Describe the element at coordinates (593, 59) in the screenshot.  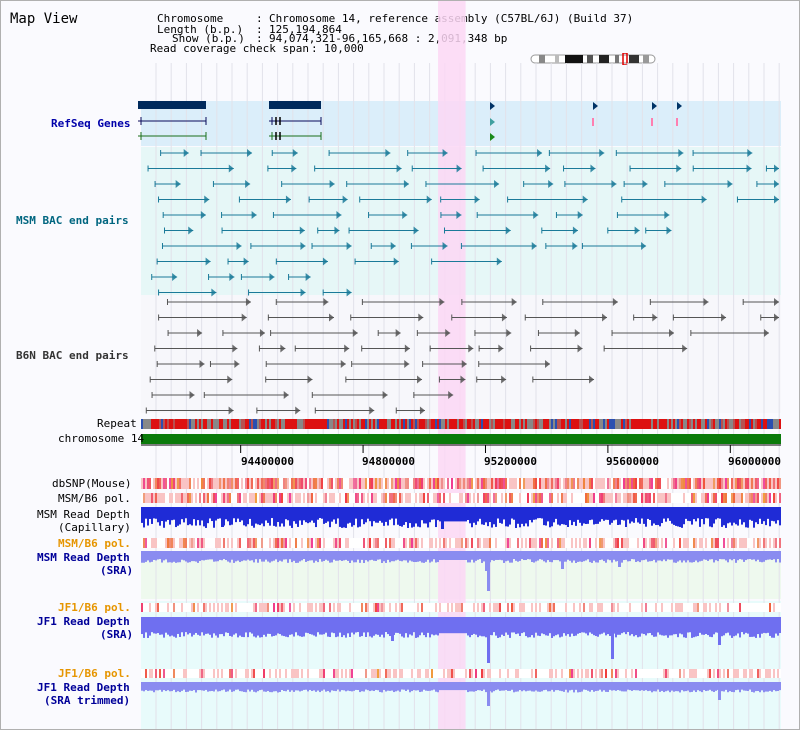
I see `chromosome-ideogram` at that location.